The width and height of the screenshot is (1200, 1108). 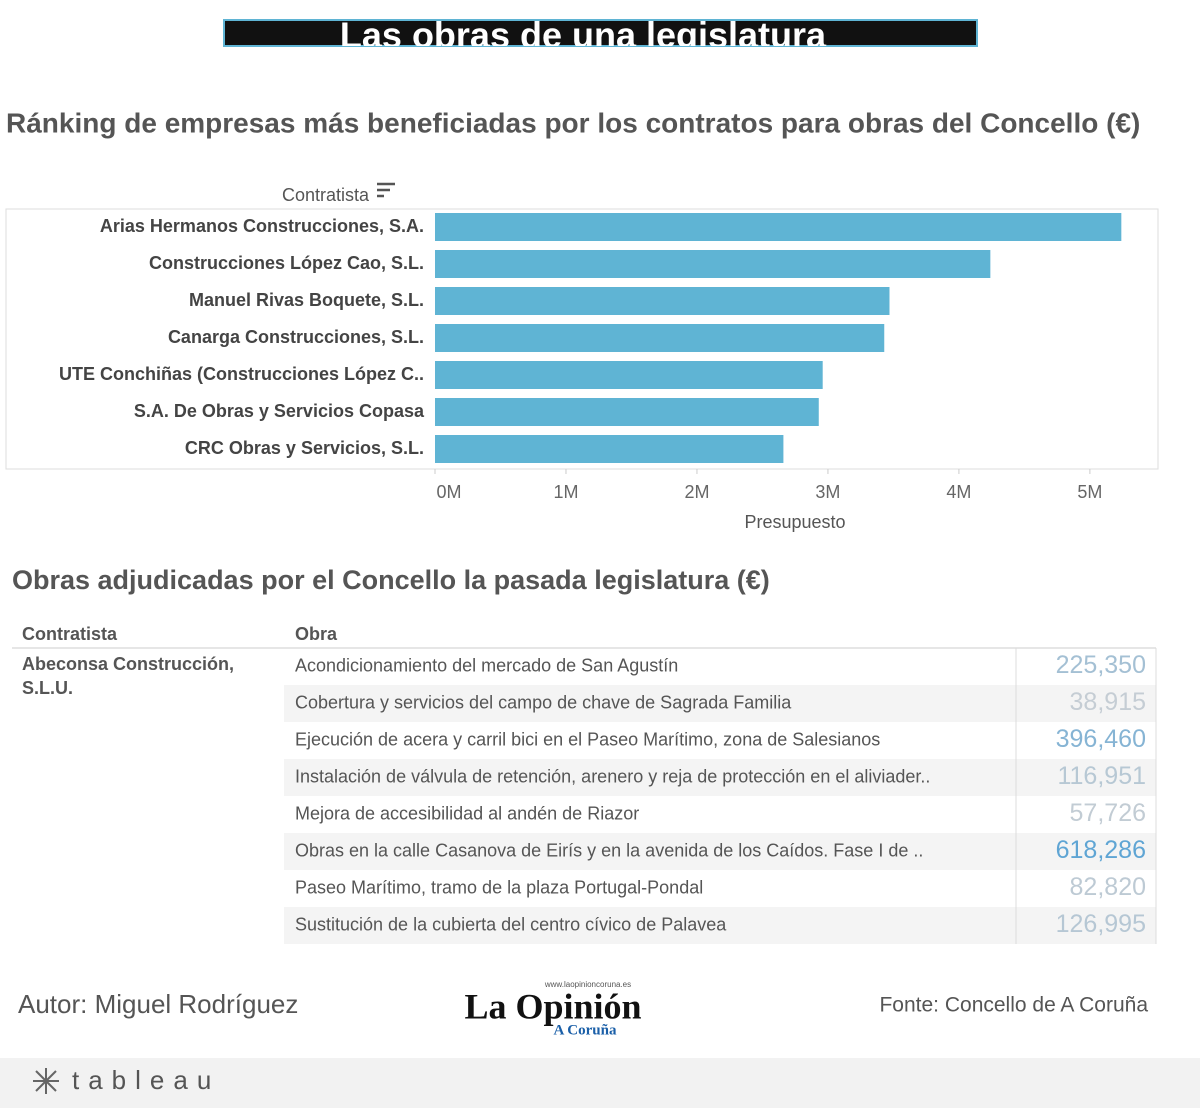 What do you see at coordinates (552, 1006) in the screenshot?
I see `logo-name: La Opinión` at bounding box center [552, 1006].